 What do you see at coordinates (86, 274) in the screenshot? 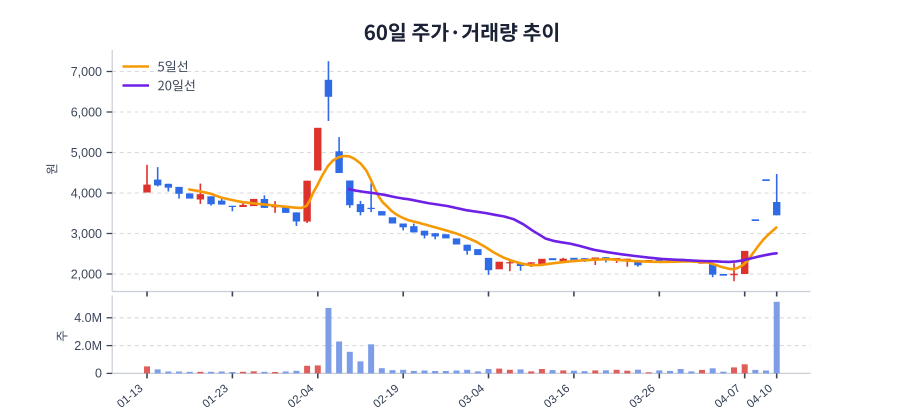
I see `svg-text: 2,000` at bounding box center [86, 274].